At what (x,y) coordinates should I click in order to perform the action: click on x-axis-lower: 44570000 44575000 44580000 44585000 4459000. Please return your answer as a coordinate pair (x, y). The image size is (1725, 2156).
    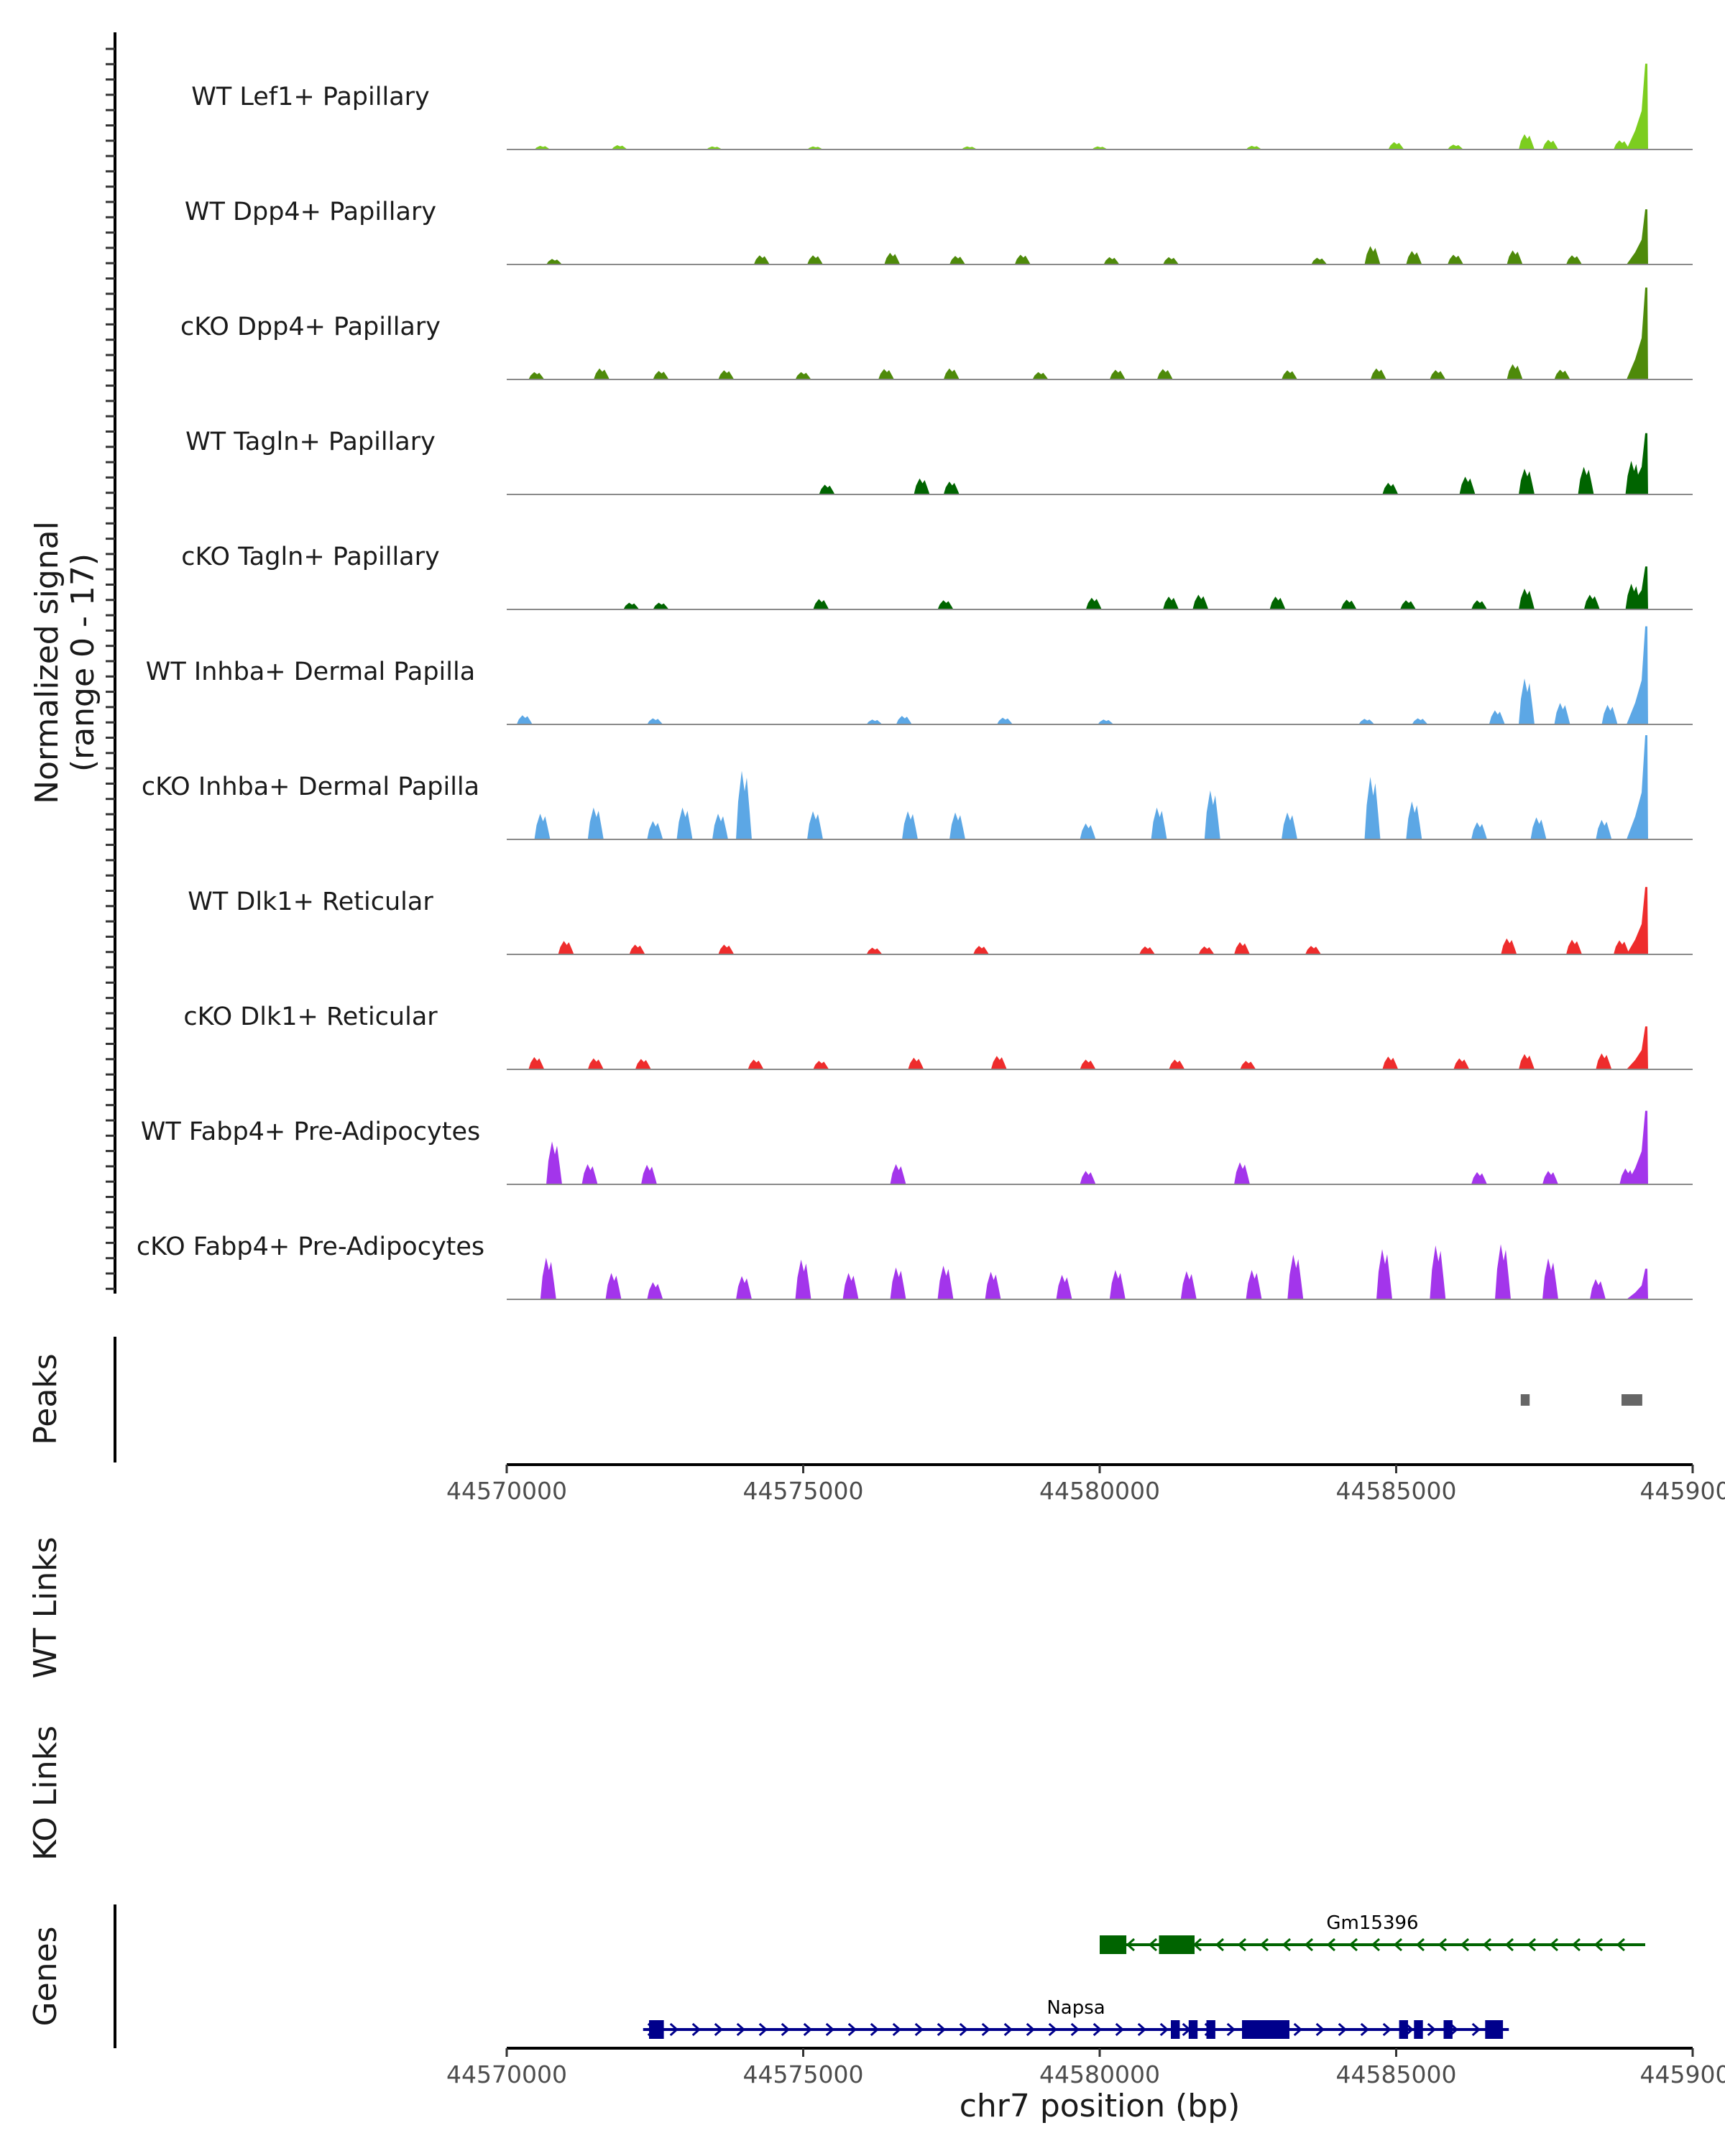
    Looking at the image, I should click on (1085, 2068).